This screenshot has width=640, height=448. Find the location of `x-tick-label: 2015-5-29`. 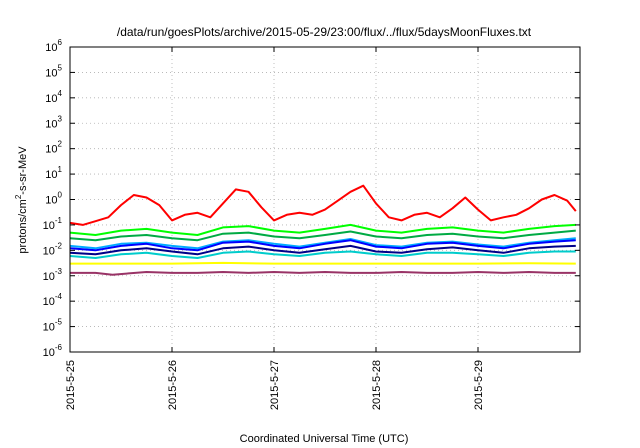

x-tick-label: 2015-5-29 is located at coordinates (479, 385).